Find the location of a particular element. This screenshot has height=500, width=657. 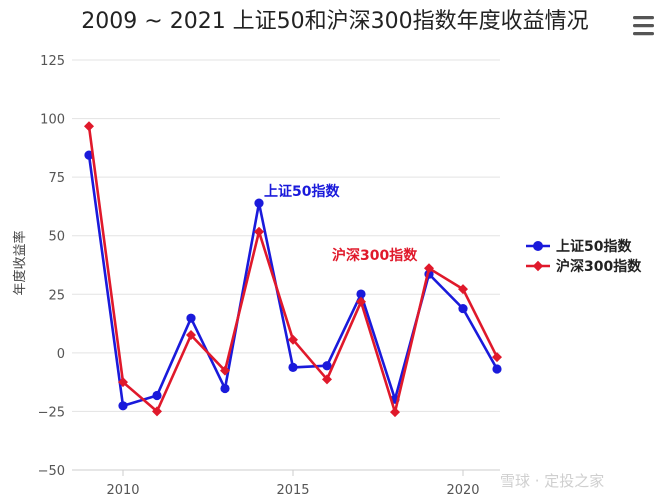

legend-label: 沪深300指数 is located at coordinates (599, 266).